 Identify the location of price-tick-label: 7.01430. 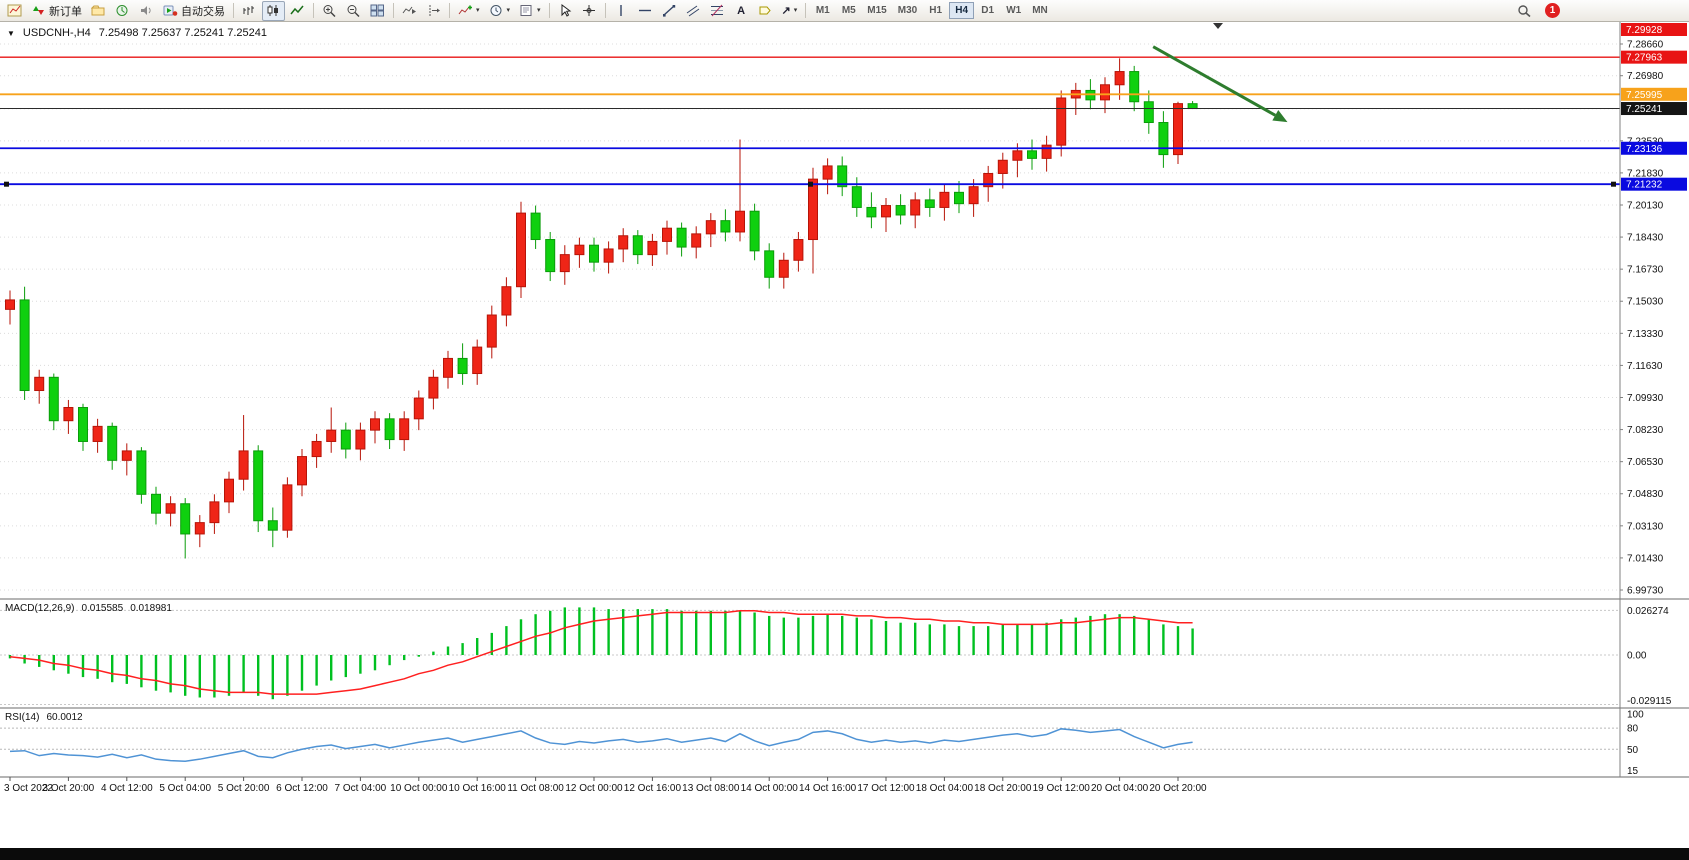
(1645, 558).